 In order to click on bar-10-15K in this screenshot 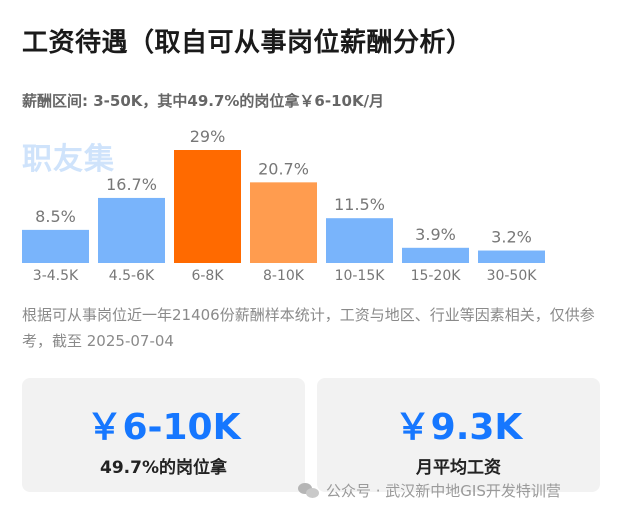, I will do `click(359, 240)`.